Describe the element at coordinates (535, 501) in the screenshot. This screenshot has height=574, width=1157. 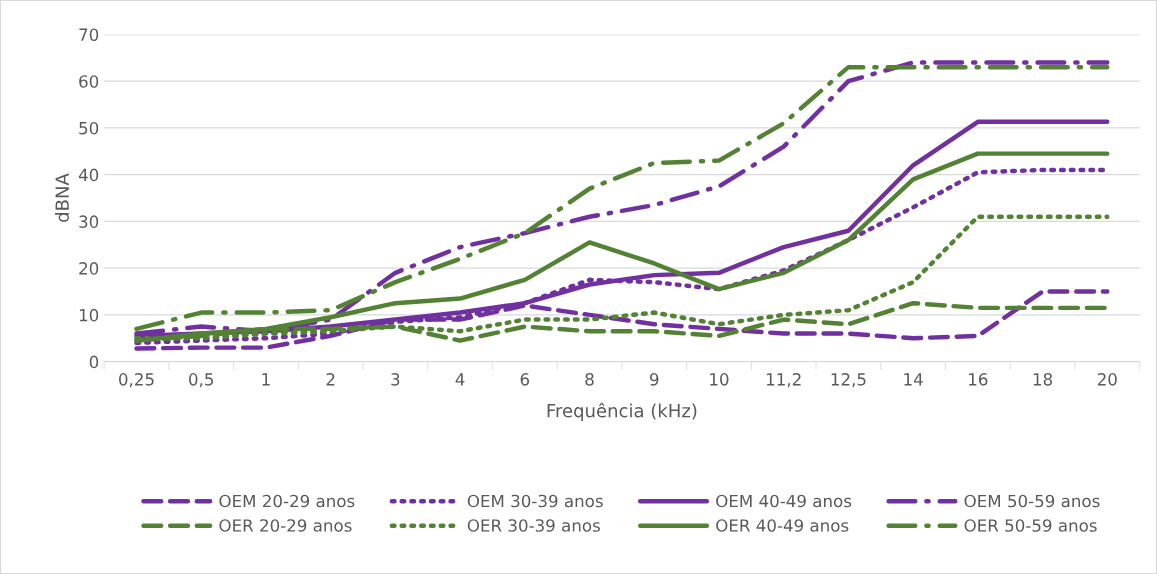
I see `legend-label: OEM 30-39 anos` at that location.